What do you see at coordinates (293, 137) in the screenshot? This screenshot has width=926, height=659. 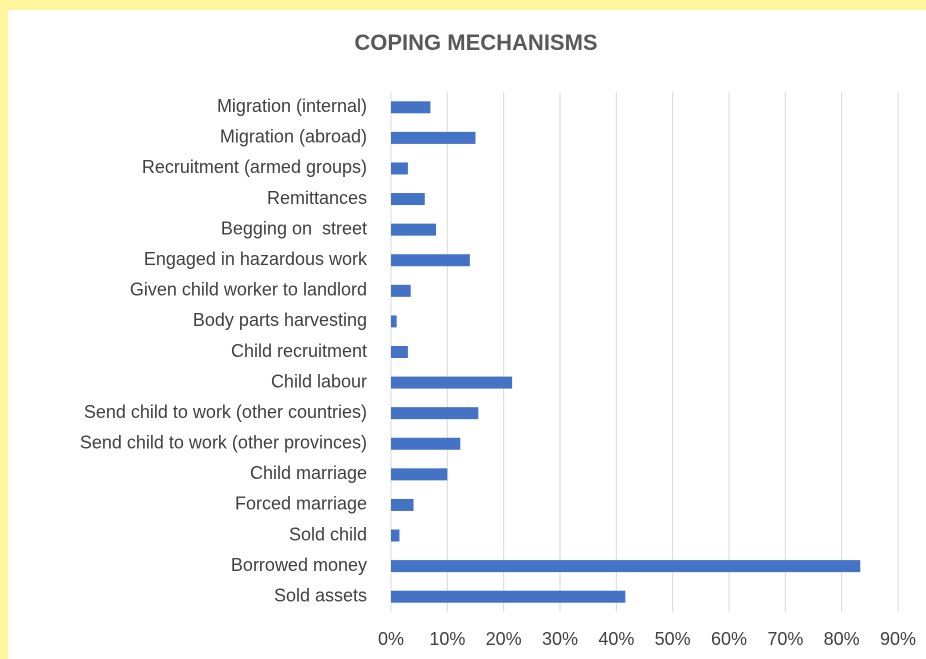 I see `y-tick-label: Migration (abroad)` at bounding box center [293, 137].